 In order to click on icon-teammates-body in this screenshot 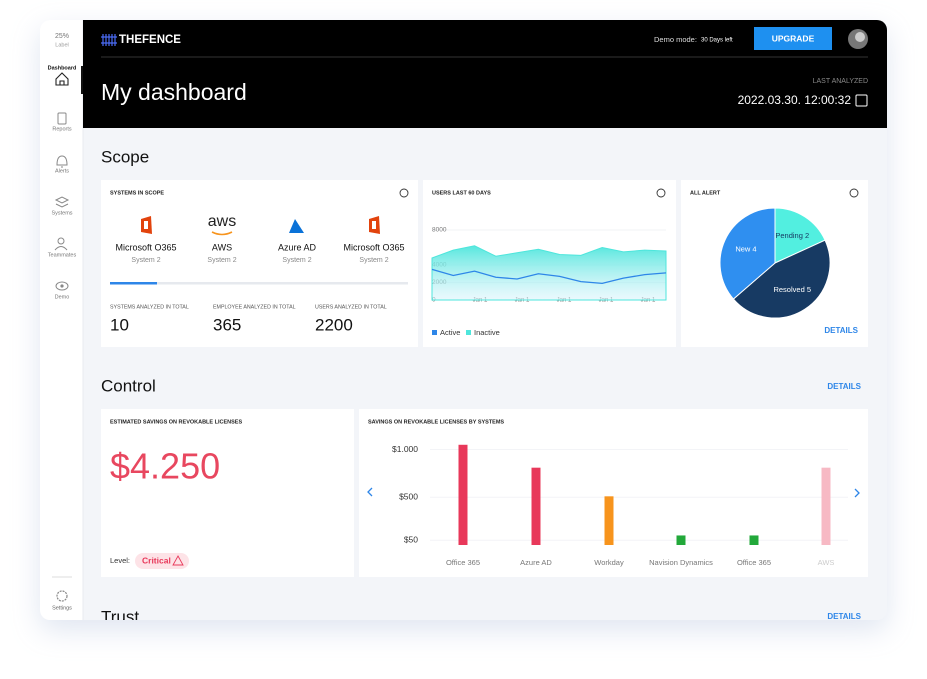, I will do `click(61, 248)`.